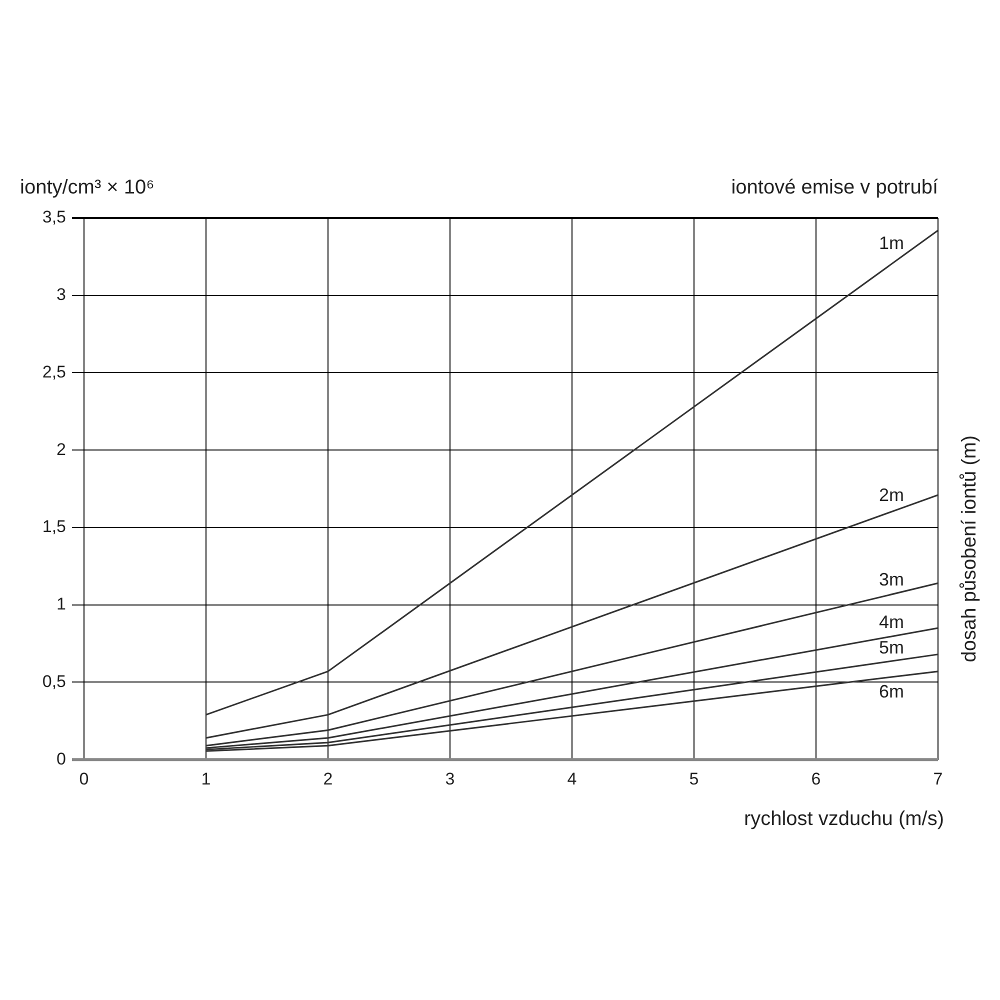  I want to click on x-tick-label: 7, so click(938, 778).